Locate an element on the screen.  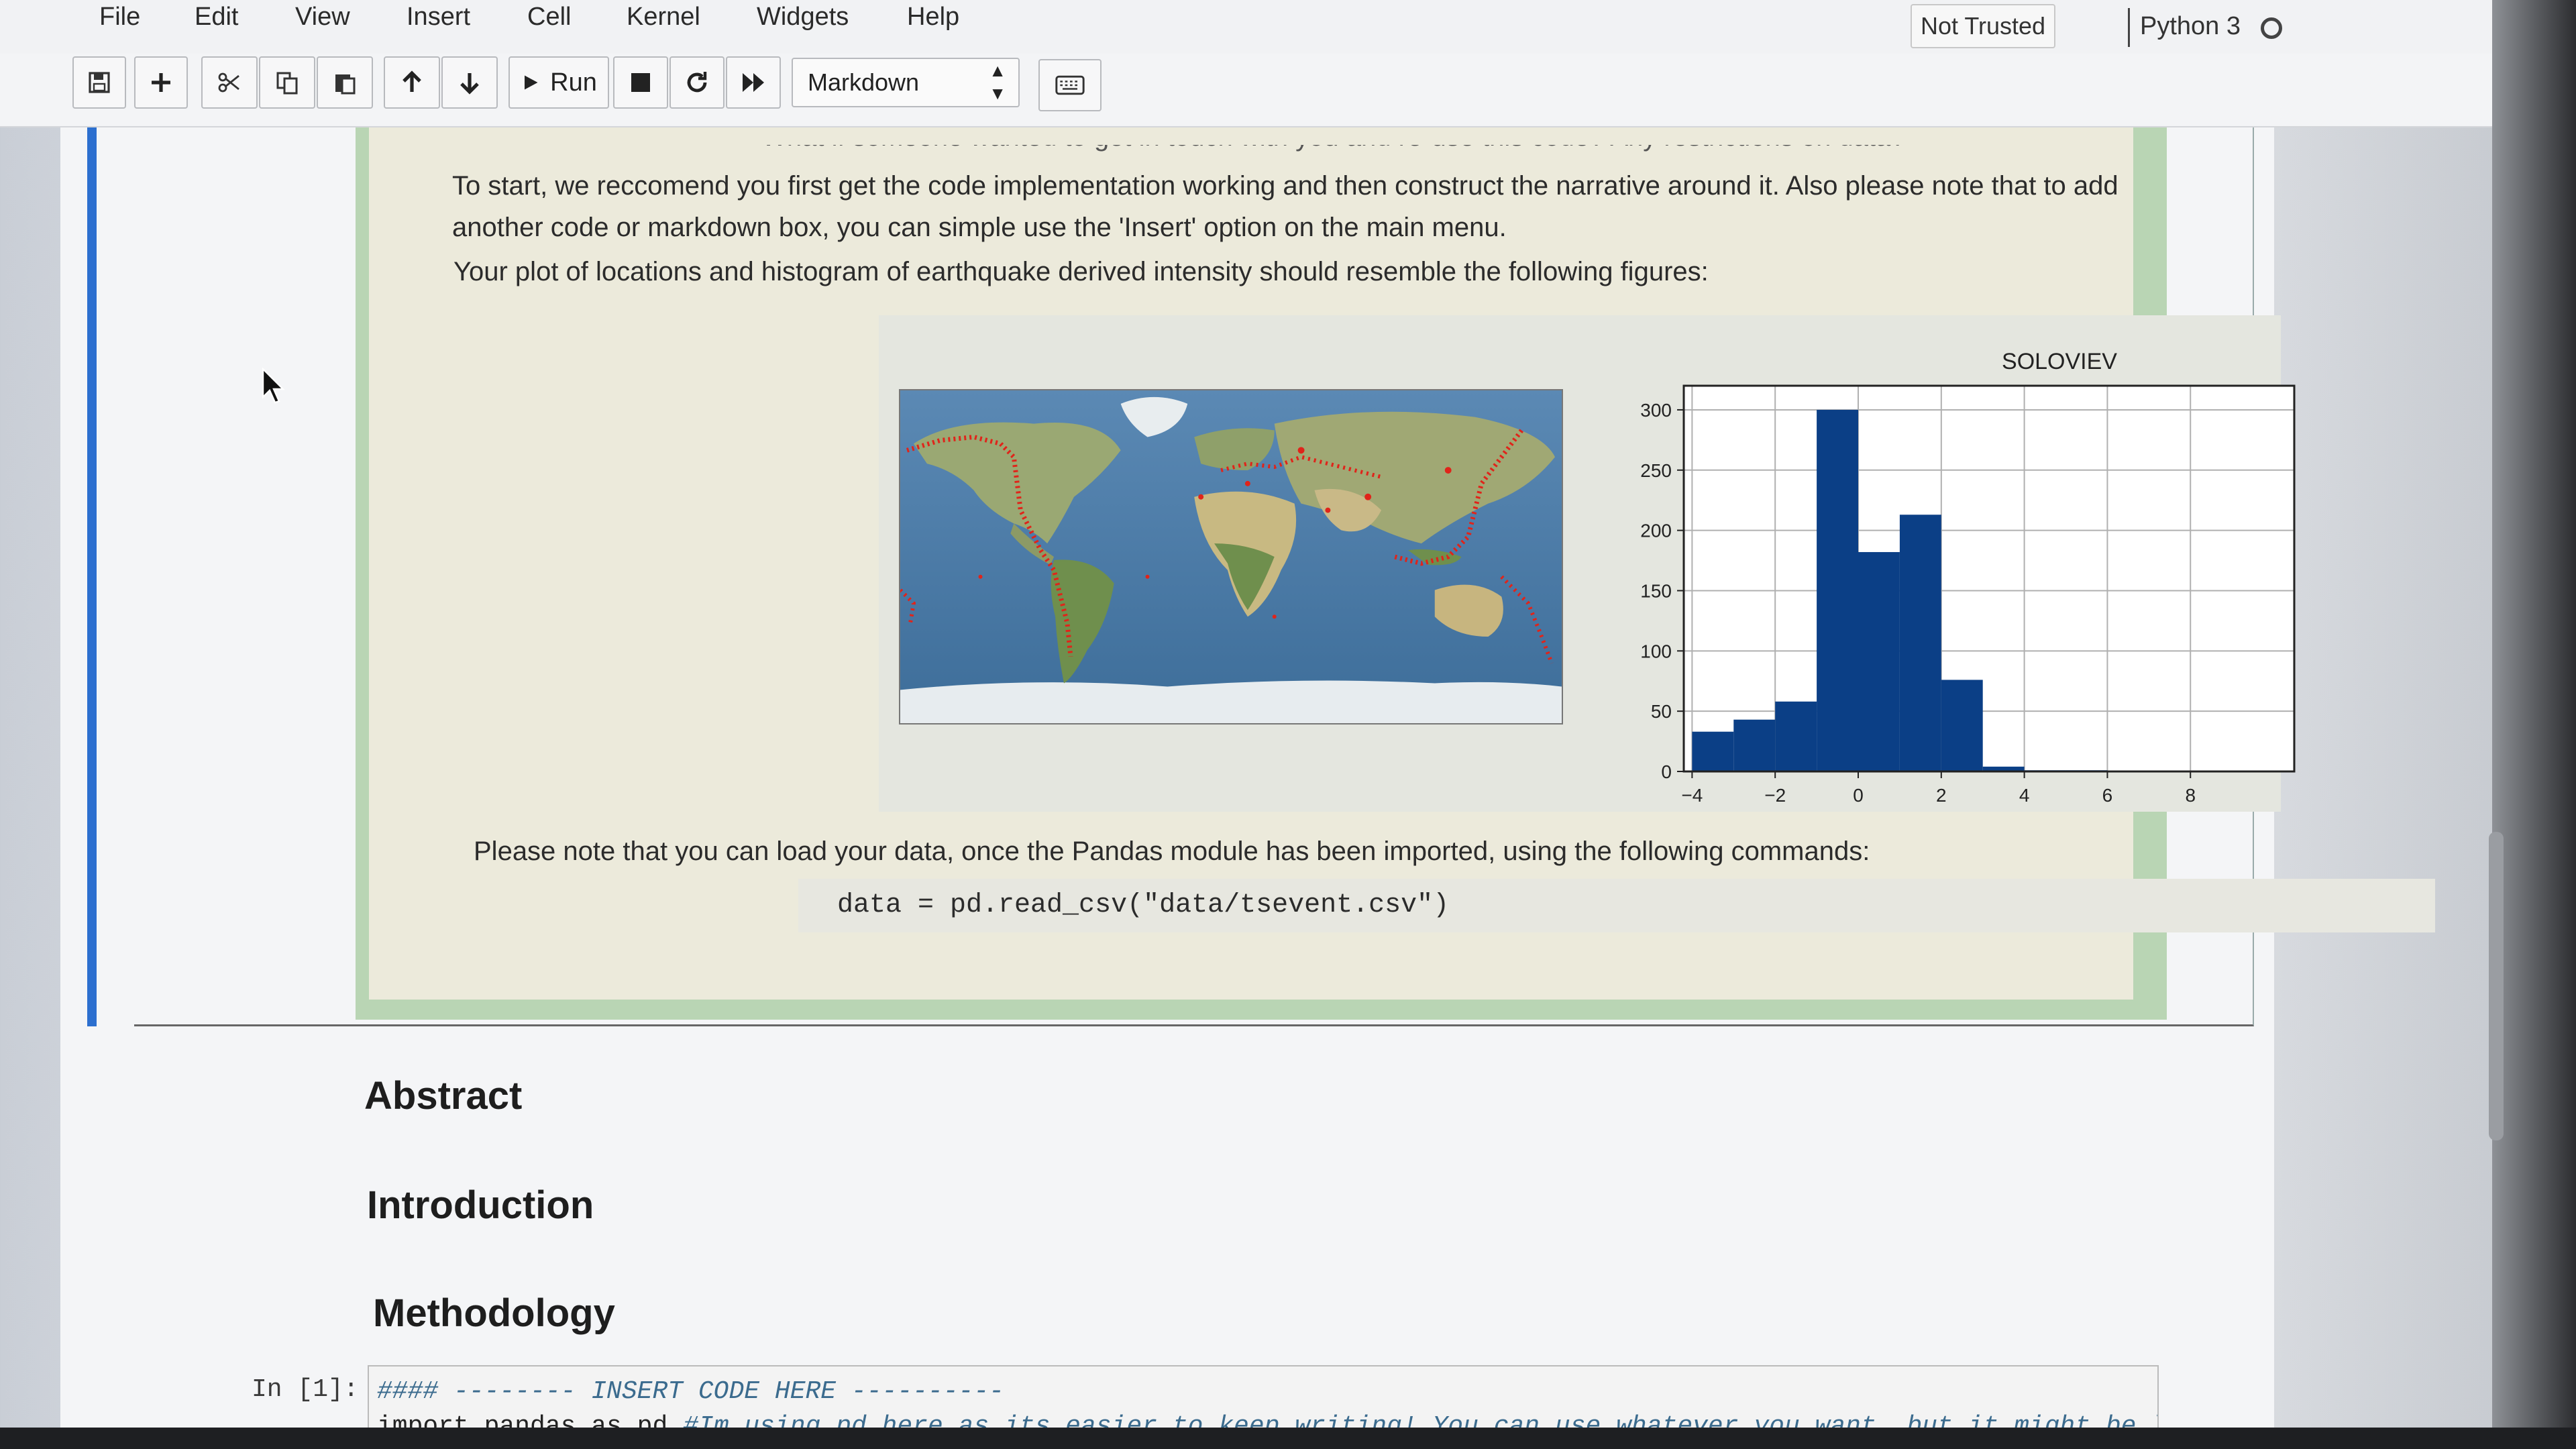
heading-introduction: Introduction is located at coordinates (480, 1205).